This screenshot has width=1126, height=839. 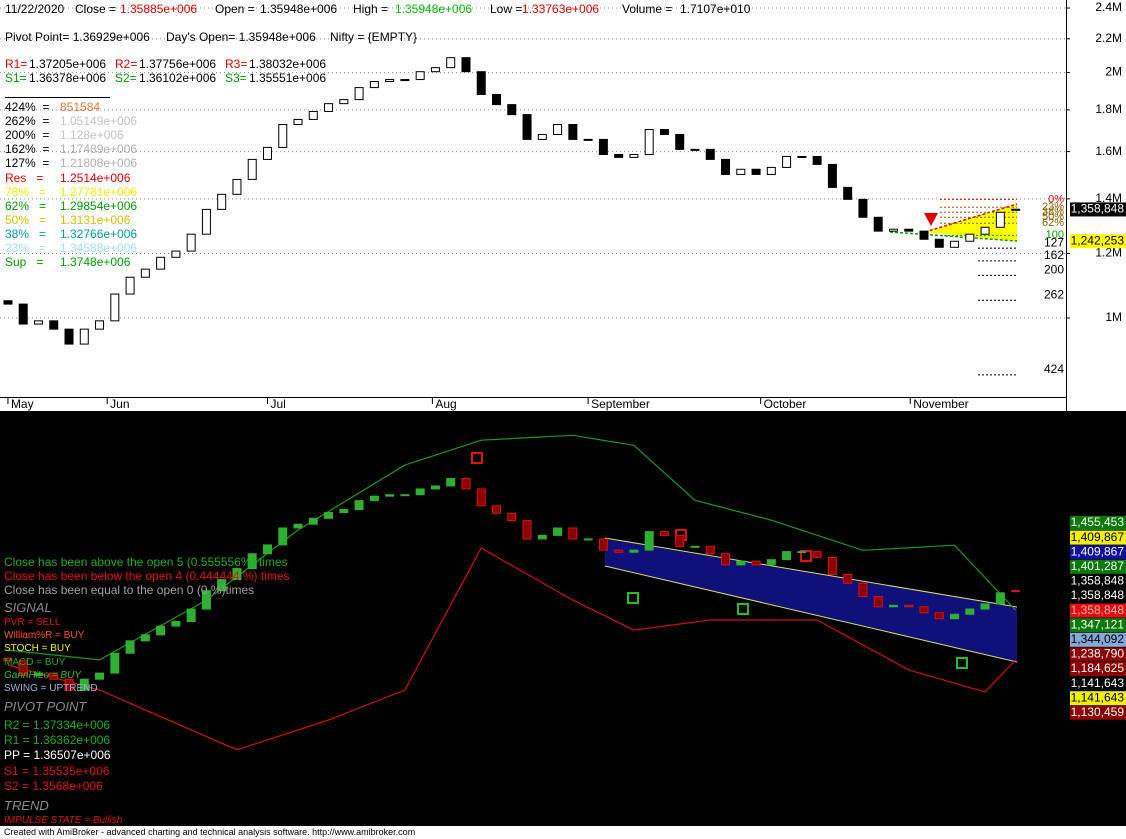 What do you see at coordinates (1108, 151) in the screenshot?
I see `y-tick-label: 1.6M` at bounding box center [1108, 151].